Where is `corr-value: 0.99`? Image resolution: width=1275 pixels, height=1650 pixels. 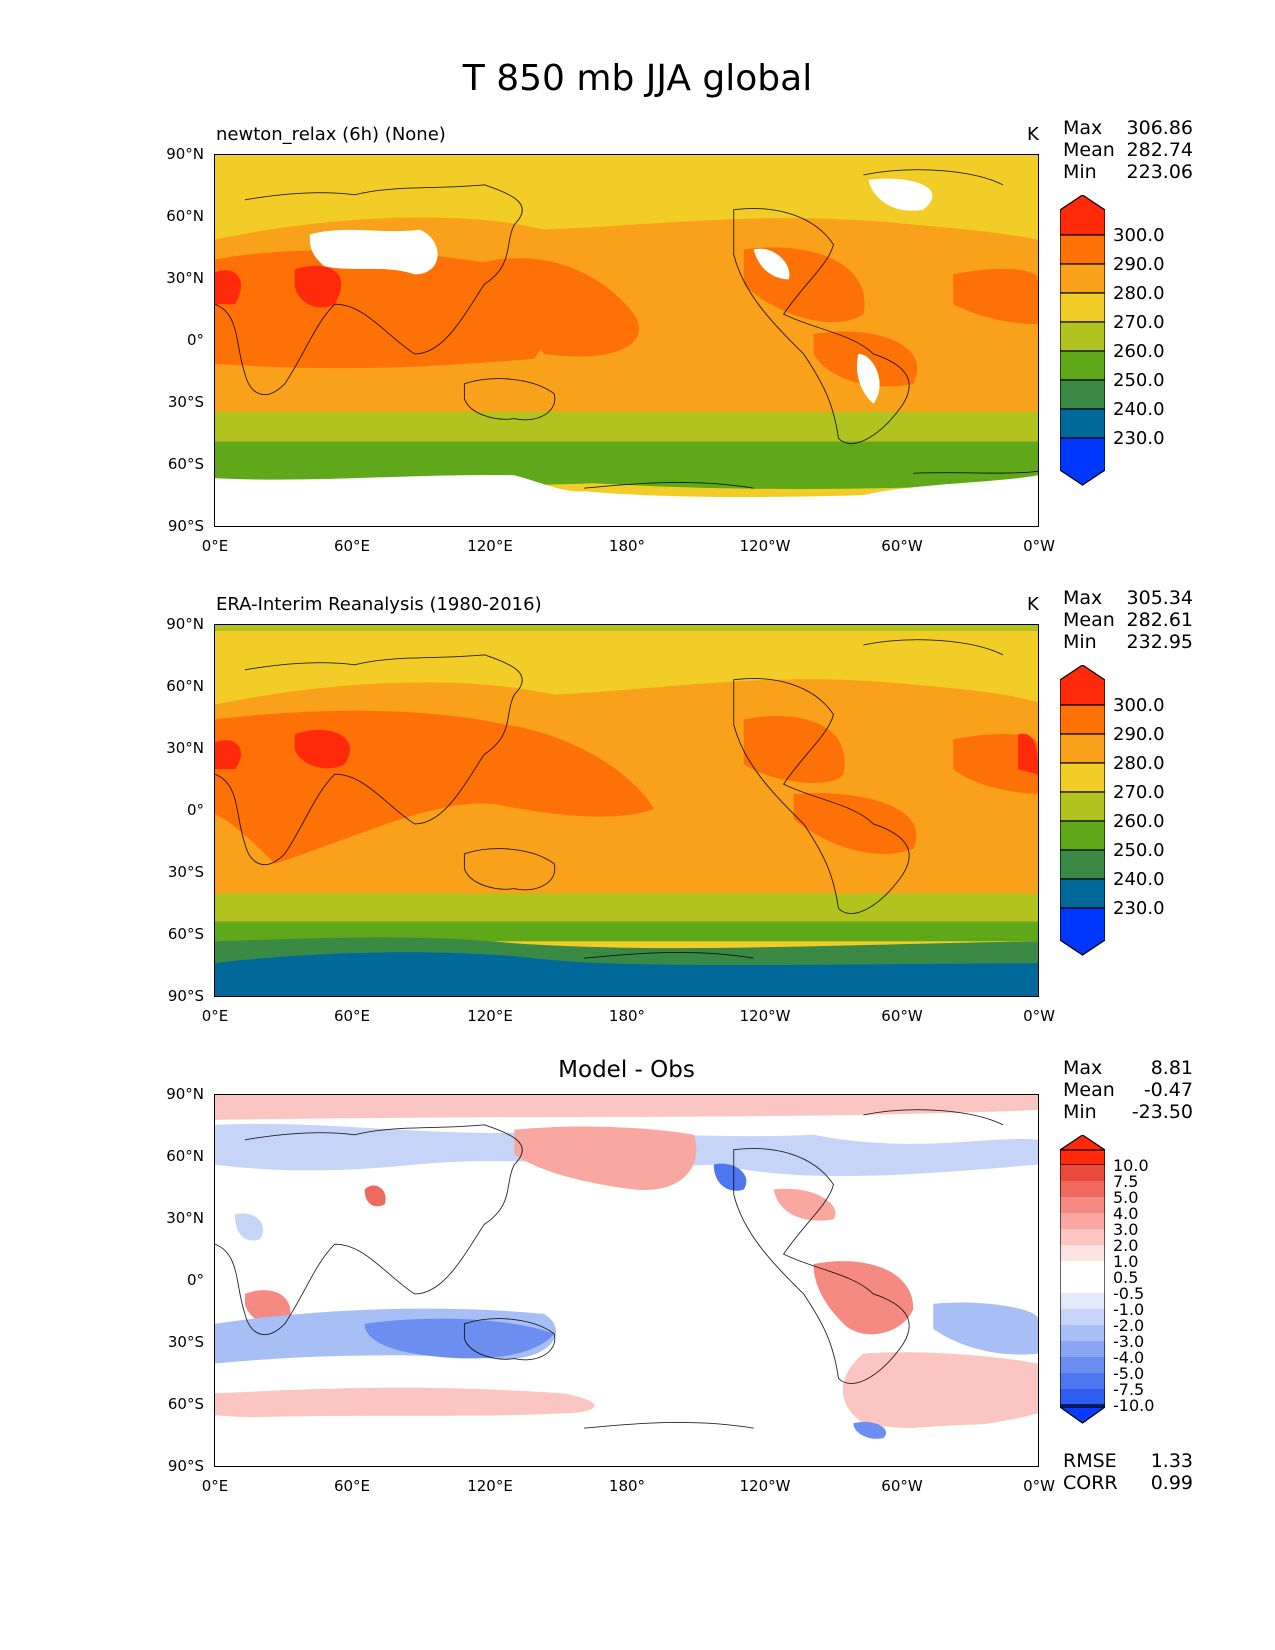 corr-value: 0.99 is located at coordinates (1171, 1483).